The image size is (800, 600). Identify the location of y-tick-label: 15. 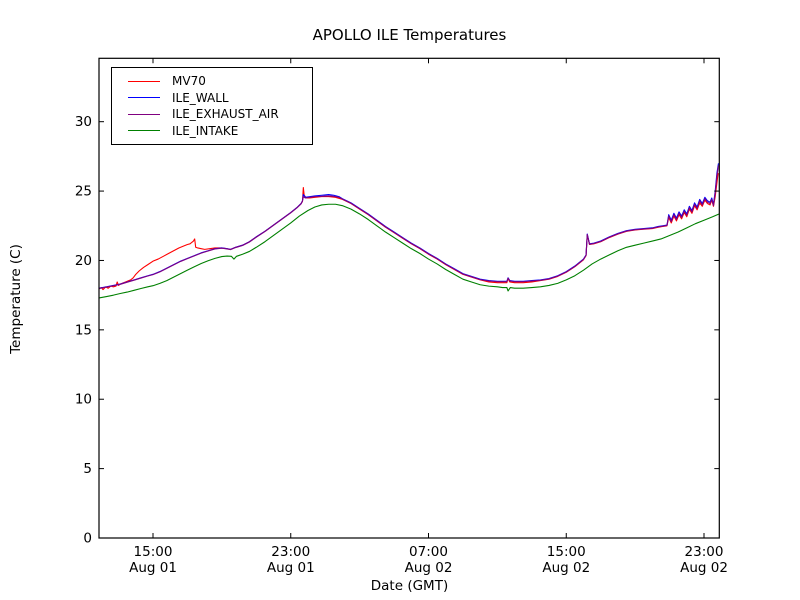
(83, 330).